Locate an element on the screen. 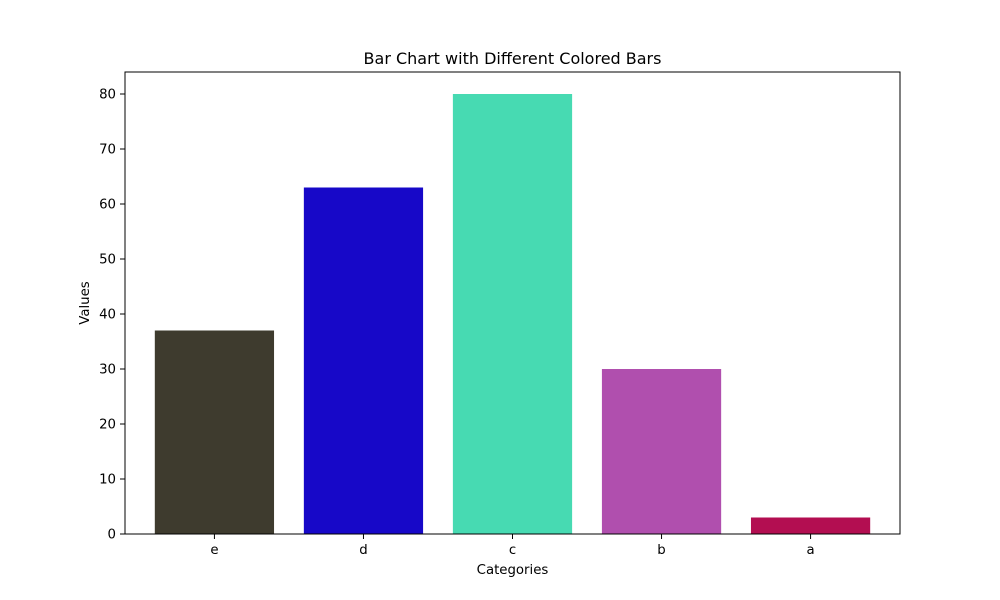  y-tick-label: 60 is located at coordinates (107, 205).